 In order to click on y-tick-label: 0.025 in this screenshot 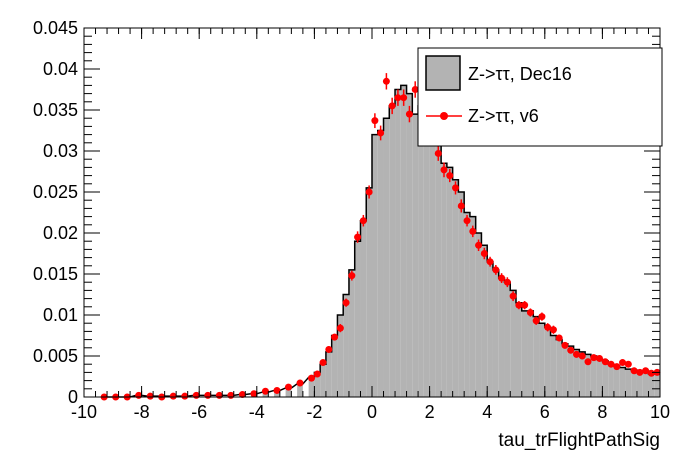, I will do `click(55, 192)`.